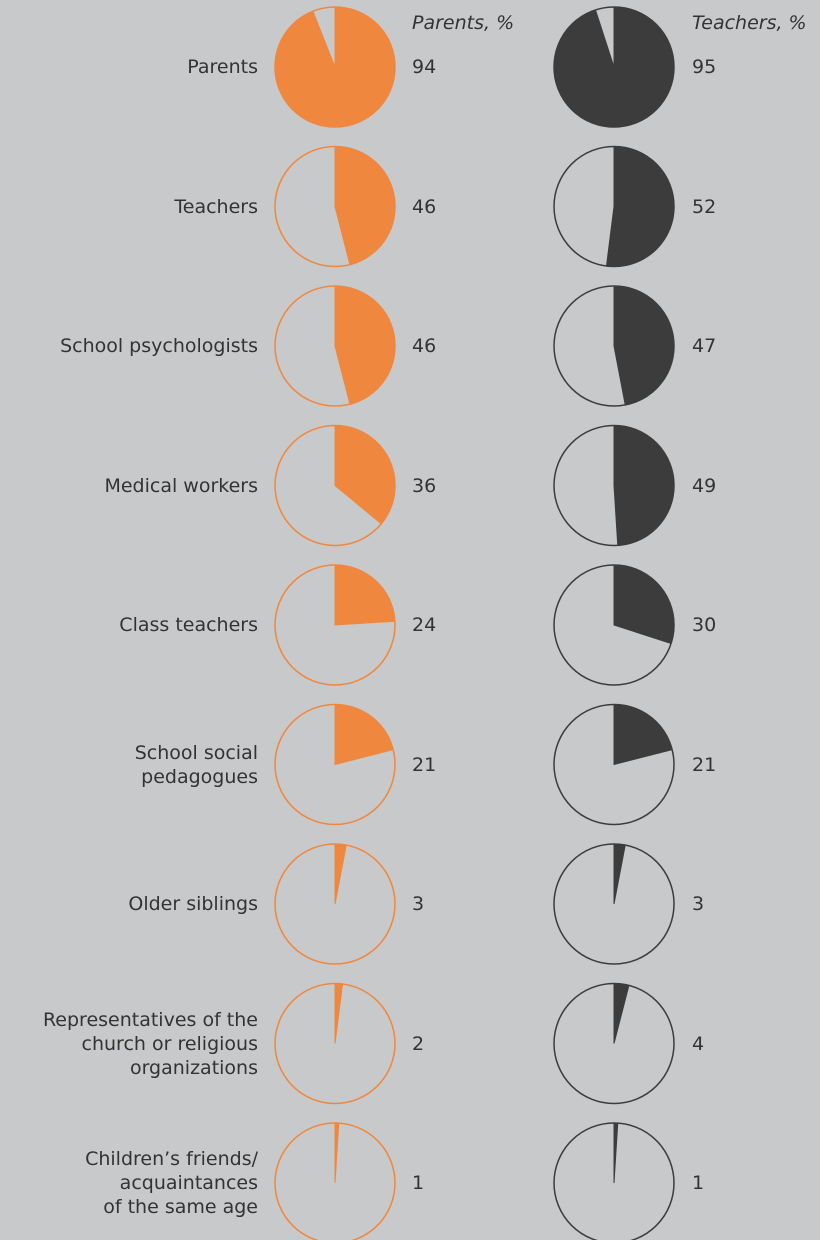 The image size is (820, 1240). I want to click on category-label: Class teachers, so click(188, 625).